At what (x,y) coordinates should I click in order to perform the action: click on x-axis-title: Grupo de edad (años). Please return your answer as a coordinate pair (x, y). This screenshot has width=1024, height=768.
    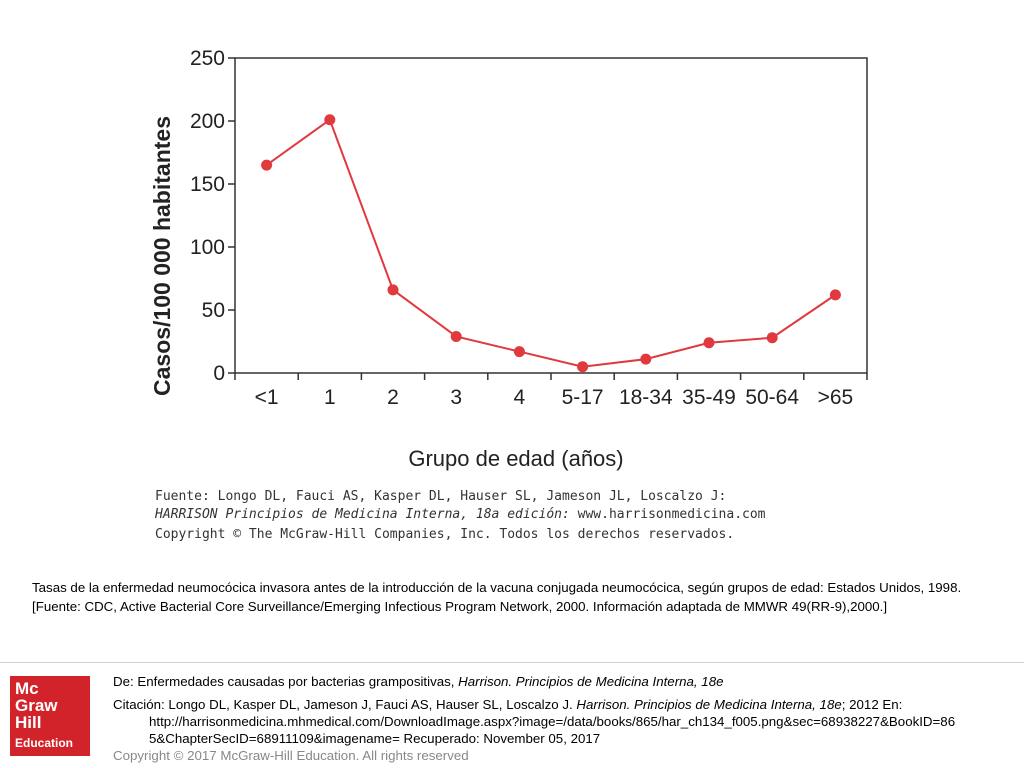
    Looking at the image, I should click on (515, 458).